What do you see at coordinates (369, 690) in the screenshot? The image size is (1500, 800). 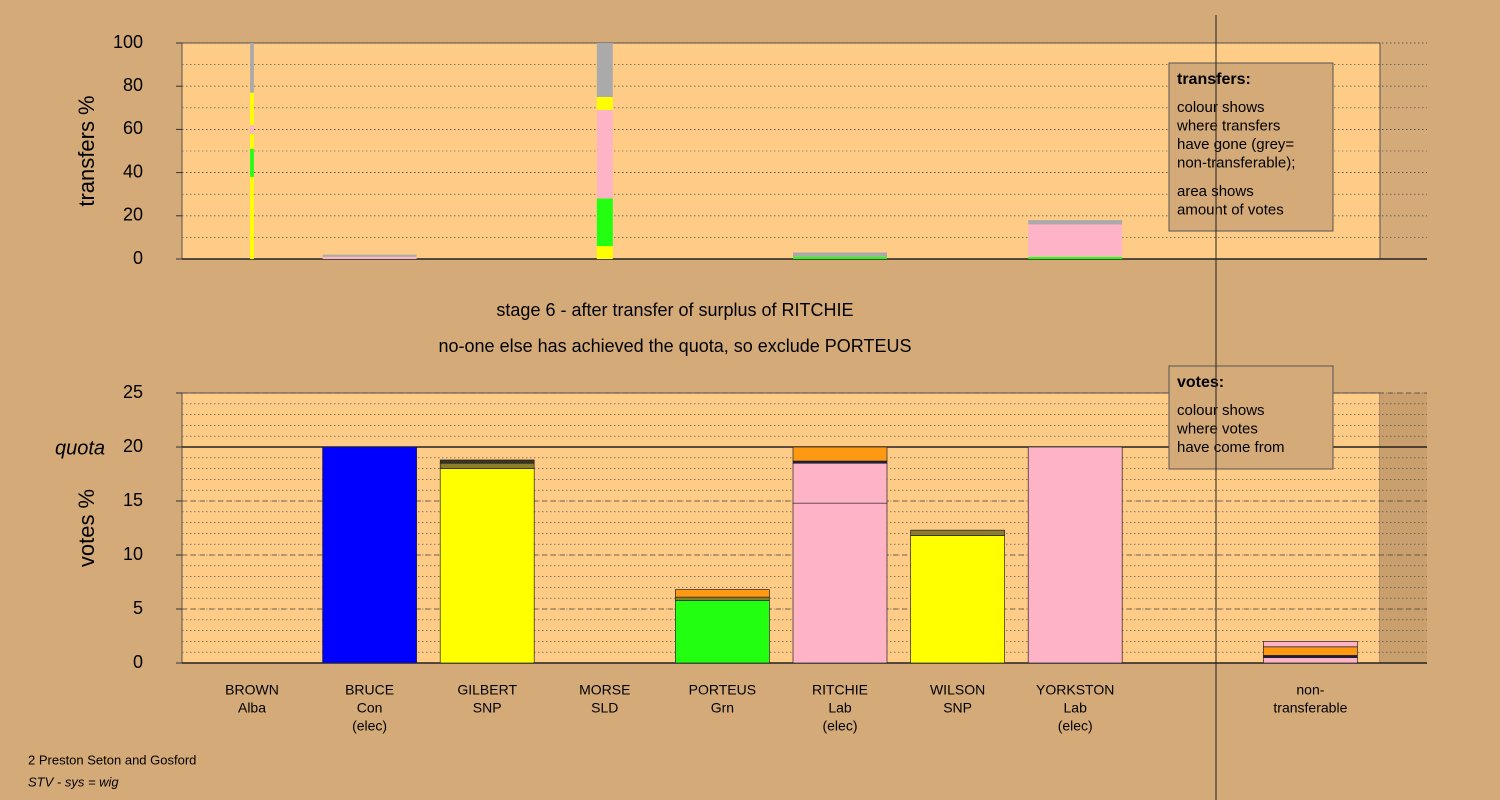 I see `x-tick-label: BRUCE` at bounding box center [369, 690].